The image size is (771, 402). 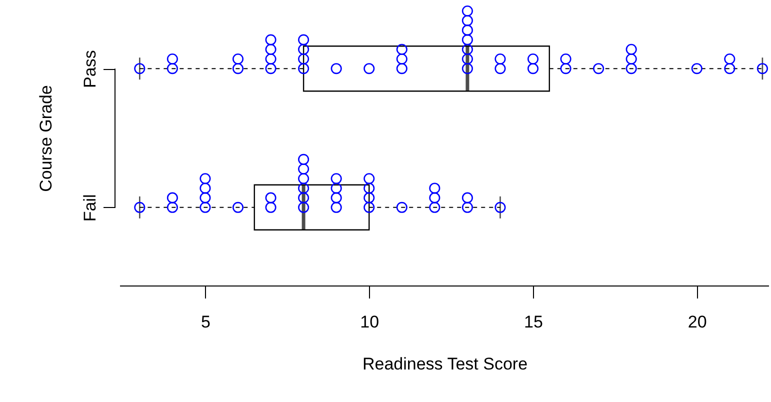 What do you see at coordinates (370, 322) in the screenshot?
I see `x-tick-label: 10` at bounding box center [370, 322].